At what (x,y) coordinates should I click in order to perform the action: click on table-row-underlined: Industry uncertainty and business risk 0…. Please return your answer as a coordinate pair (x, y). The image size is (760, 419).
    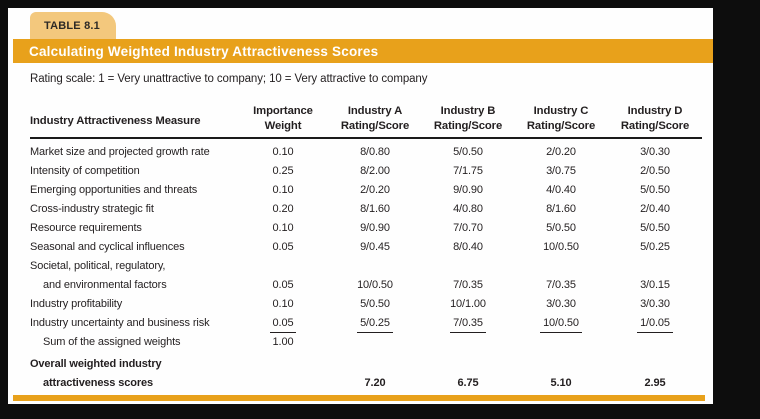
    Looking at the image, I should click on (366, 323).